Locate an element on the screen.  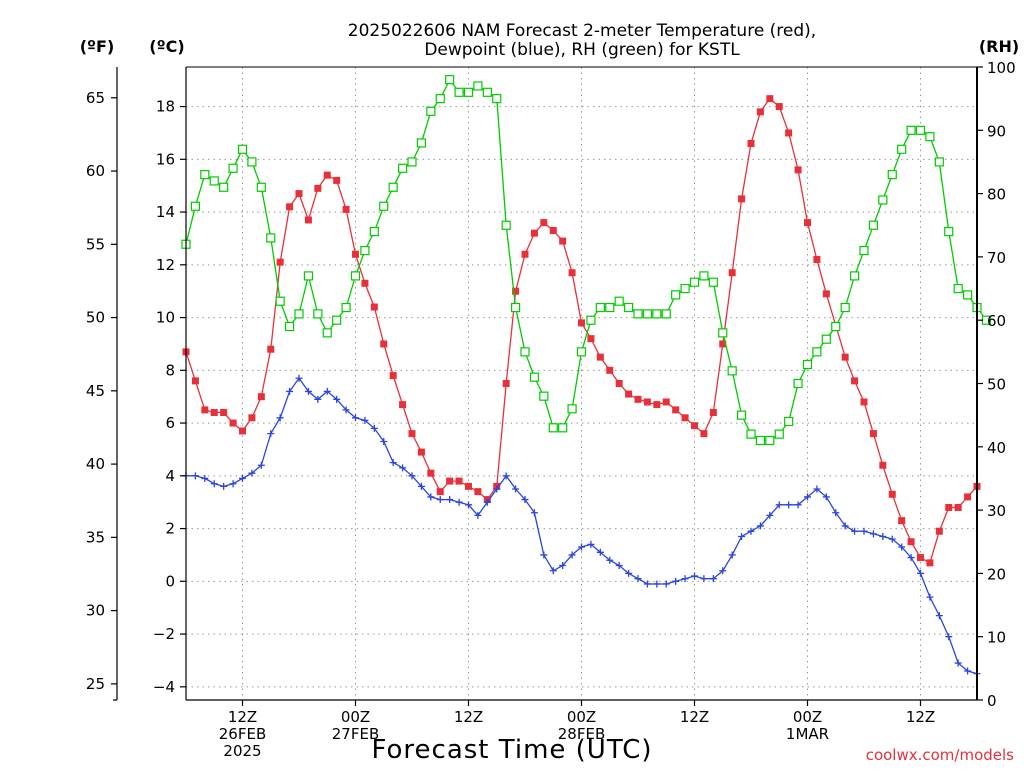
x-axis-title: Forecast Time (UTC) is located at coordinates (511, 750).